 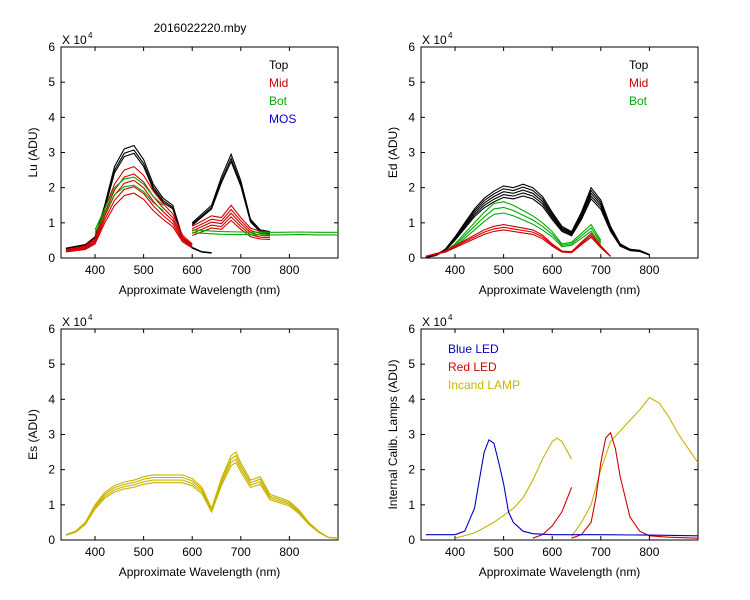 What do you see at coordinates (200, 28) in the screenshot?
I see `figure-title: 2016022220.mby` at bounding box center [200, 28].